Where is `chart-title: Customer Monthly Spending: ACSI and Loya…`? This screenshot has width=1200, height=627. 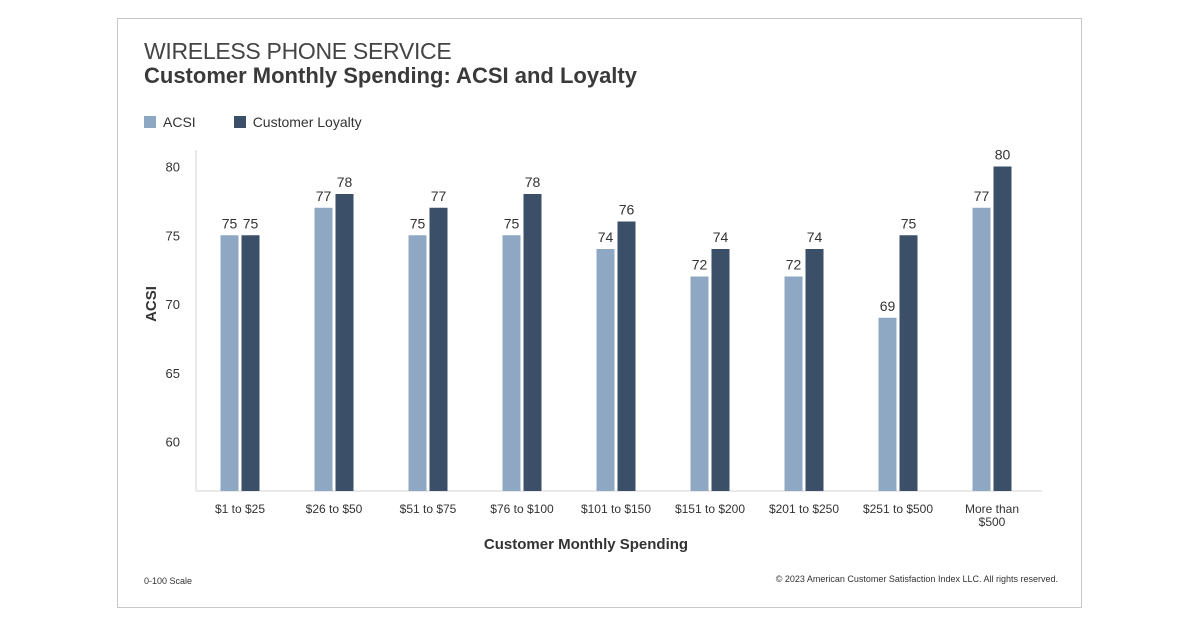
chart-title: Customer Monthly Spending: ACSI and Loya… is located at coordinates (390, 75).